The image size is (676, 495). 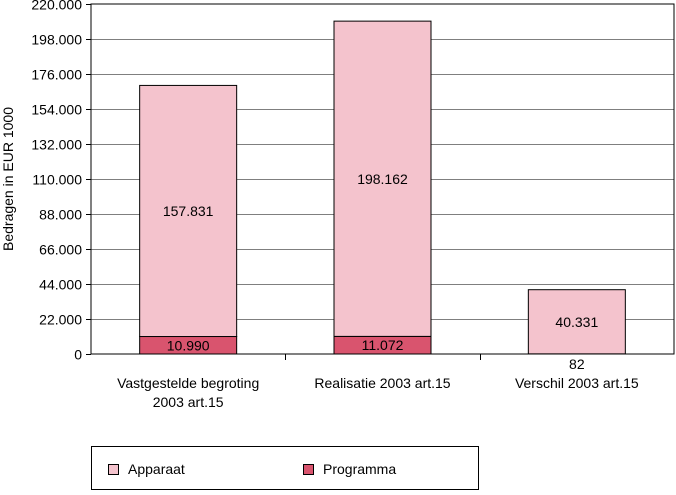 I want to click on data-label-programma: 82, so click(x=577, y=364).